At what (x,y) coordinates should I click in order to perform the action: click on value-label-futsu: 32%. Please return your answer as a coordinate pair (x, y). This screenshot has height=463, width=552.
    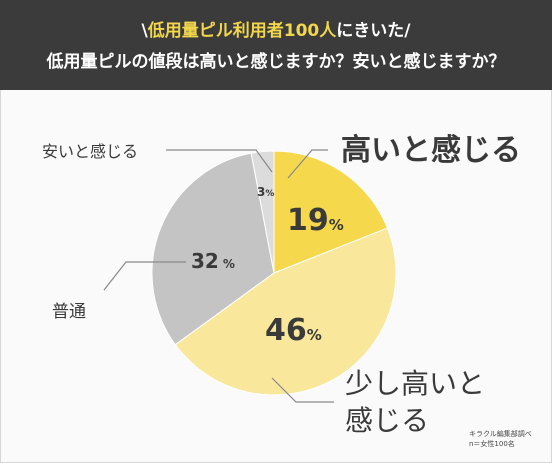
    Looking at the image, I should click on (213, 261).